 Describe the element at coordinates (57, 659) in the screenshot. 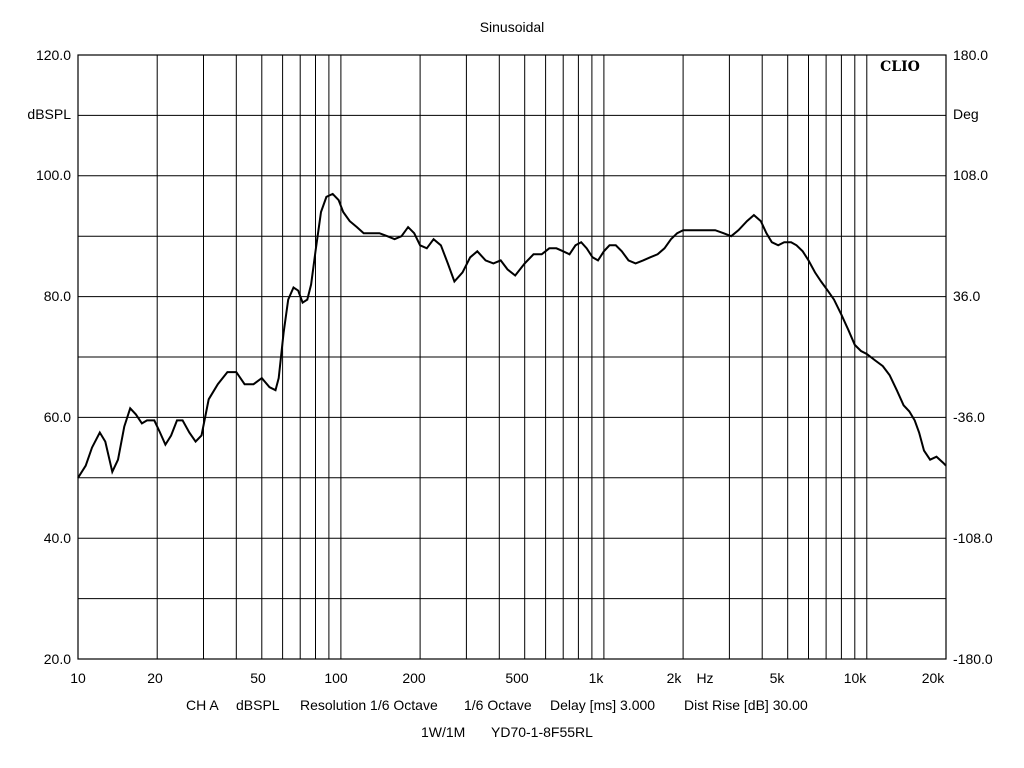

I see `y-tick-label: 20.0` at that location.